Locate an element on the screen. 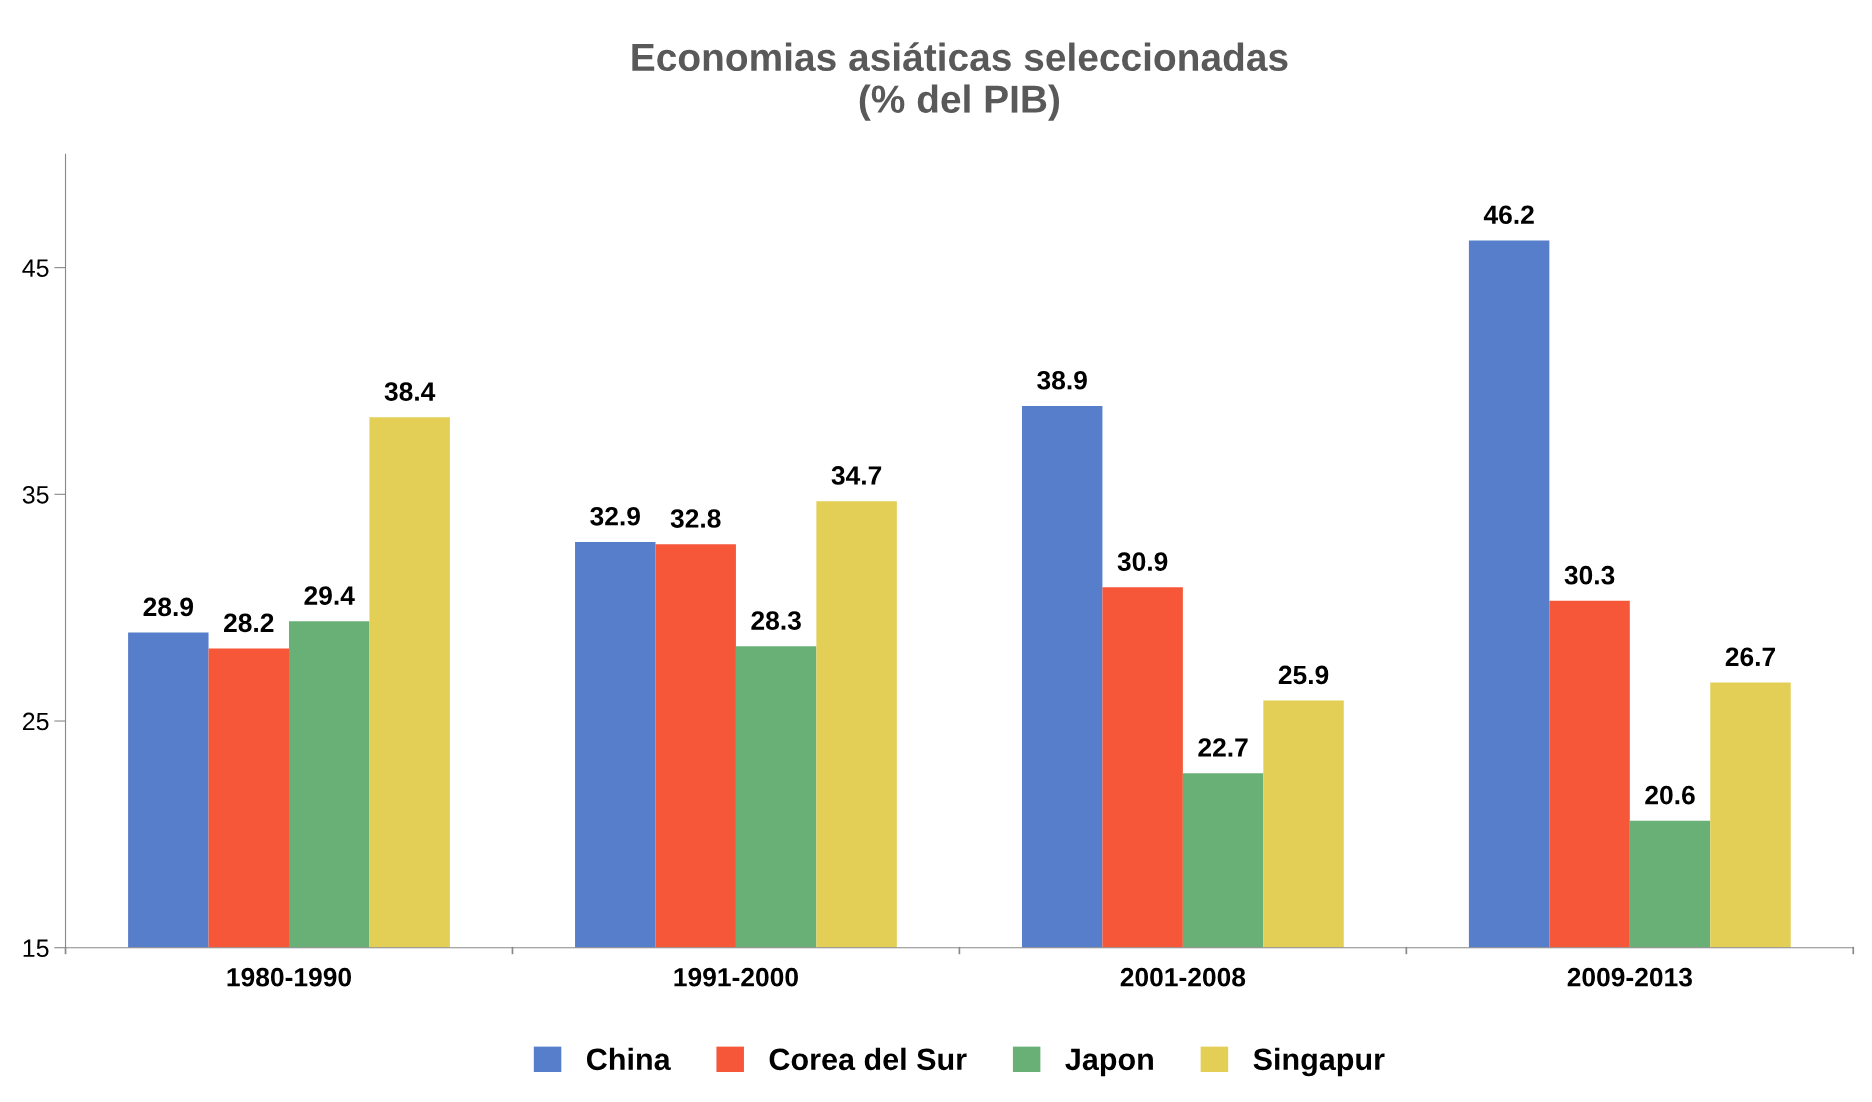 This screenshot has width=1872, height=1102. data-label: 30.3 is located at coordinates (1589, 575).